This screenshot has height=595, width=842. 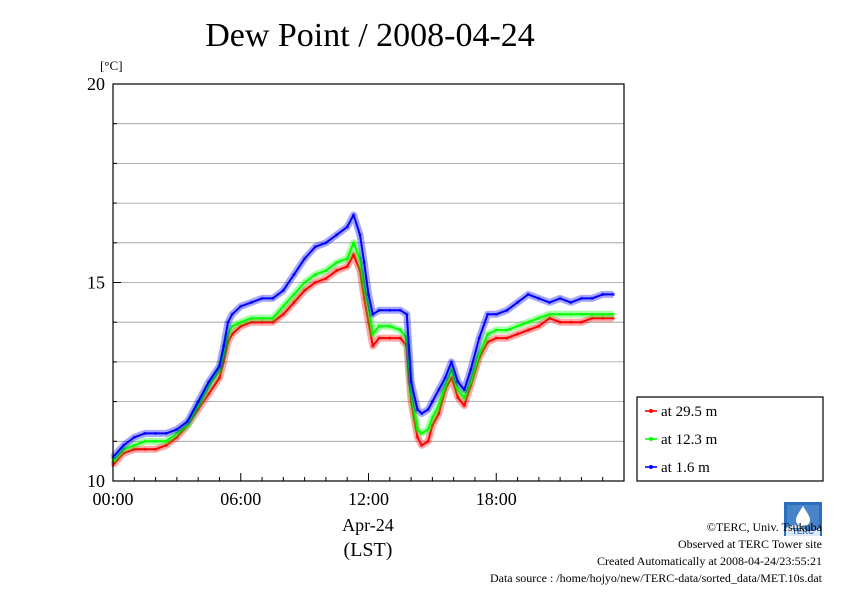 What do you see at coordinates (496, 499) in the screenshot?
I see `x-tick-label: 18:00` at bounding box center [496, 499].